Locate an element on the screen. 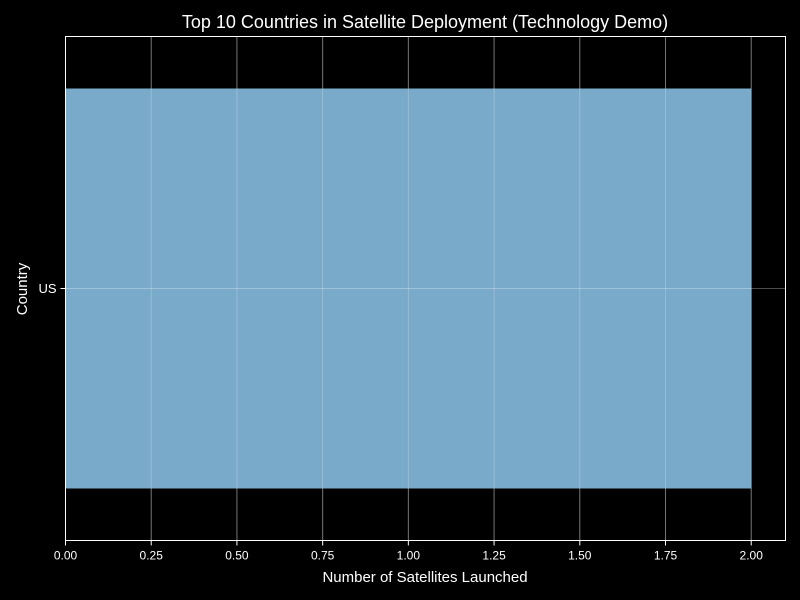  x-tick-label: 0.00 is located at coordinates (66, 556).